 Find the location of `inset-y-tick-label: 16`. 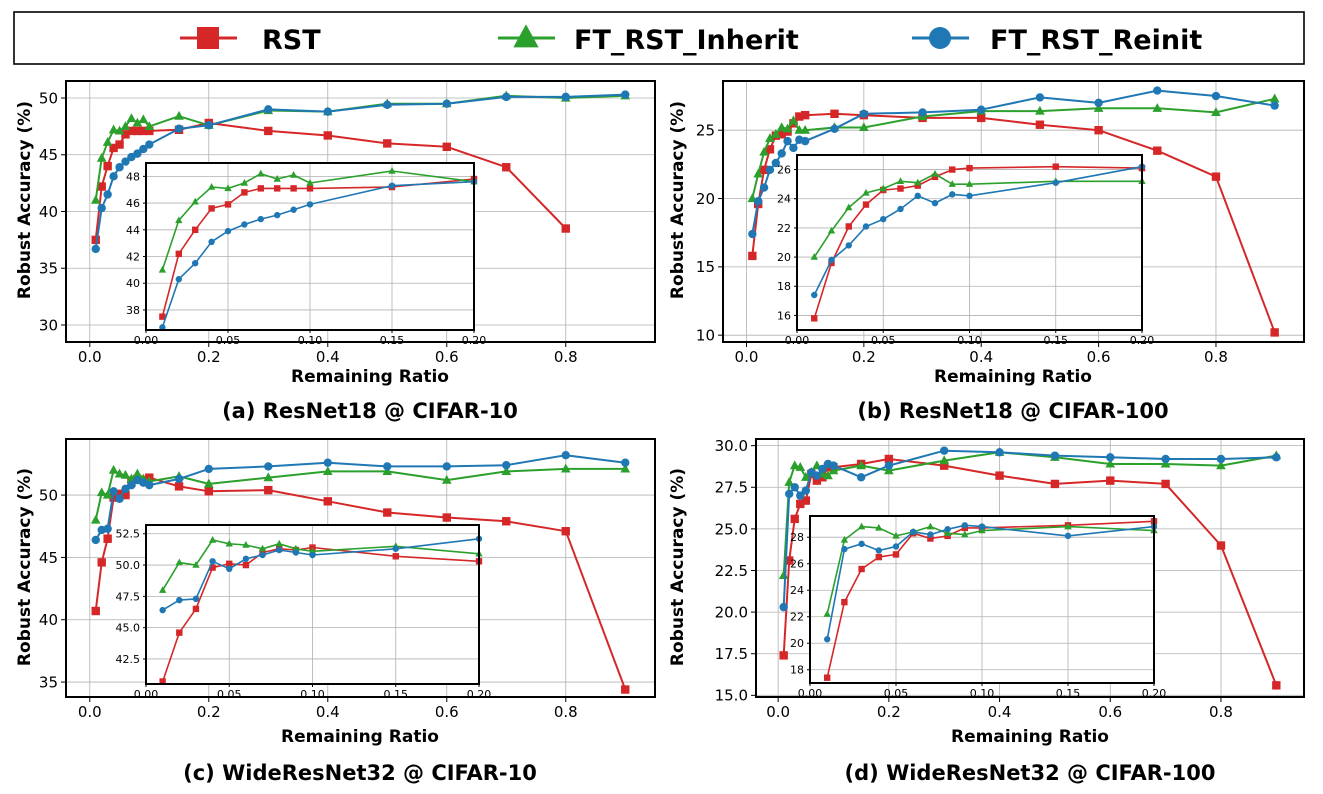

inset-y-tick-label: 16 is located at coordinates (784, 315).